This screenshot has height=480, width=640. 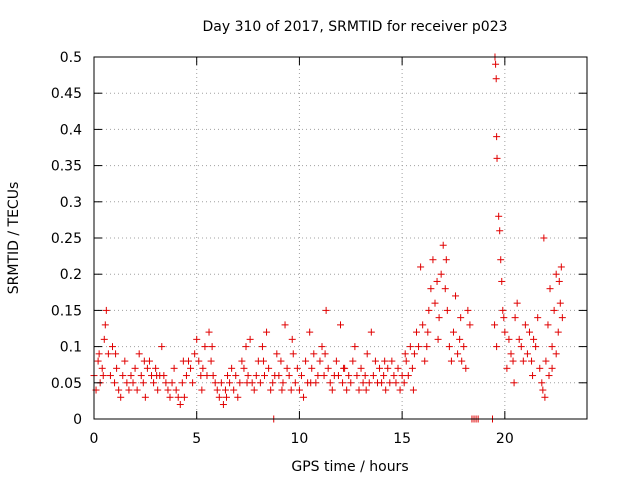 What do you see at coordinates (66, 311) in the screenshot?
I see `y-tick-label: 0.15` at bounding box center [66, 311].